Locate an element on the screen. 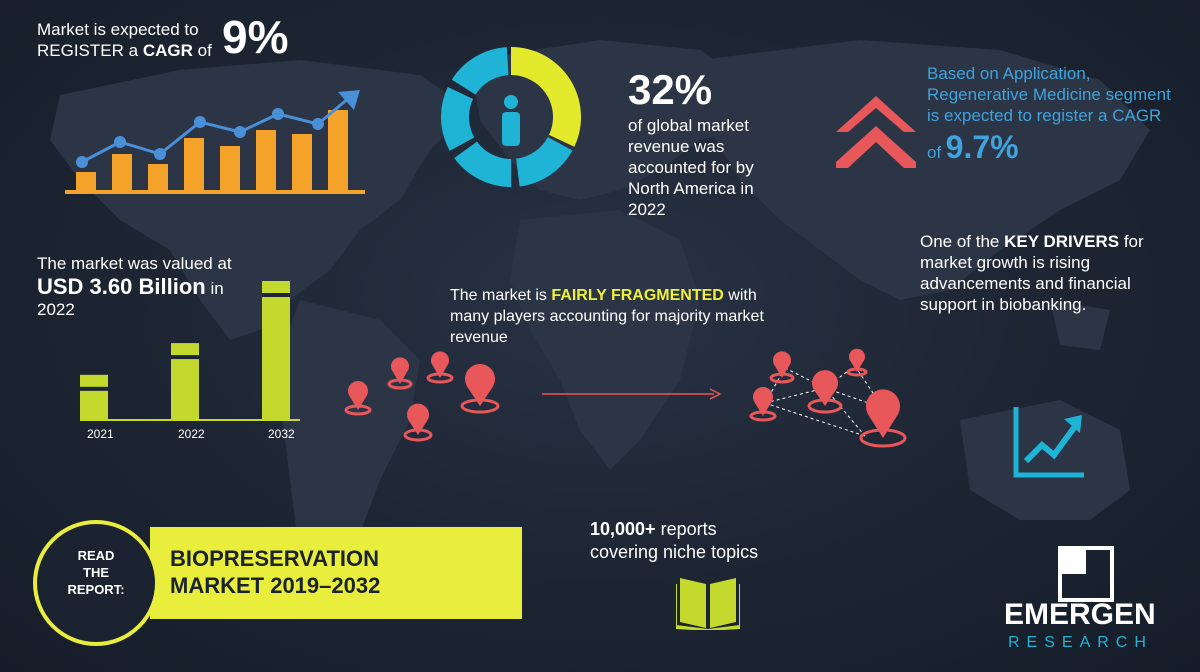 The image size is (1200, 672). cagr-intro: Market is expected to REGISTER a CAGR of is located at coordinates (124, 40).